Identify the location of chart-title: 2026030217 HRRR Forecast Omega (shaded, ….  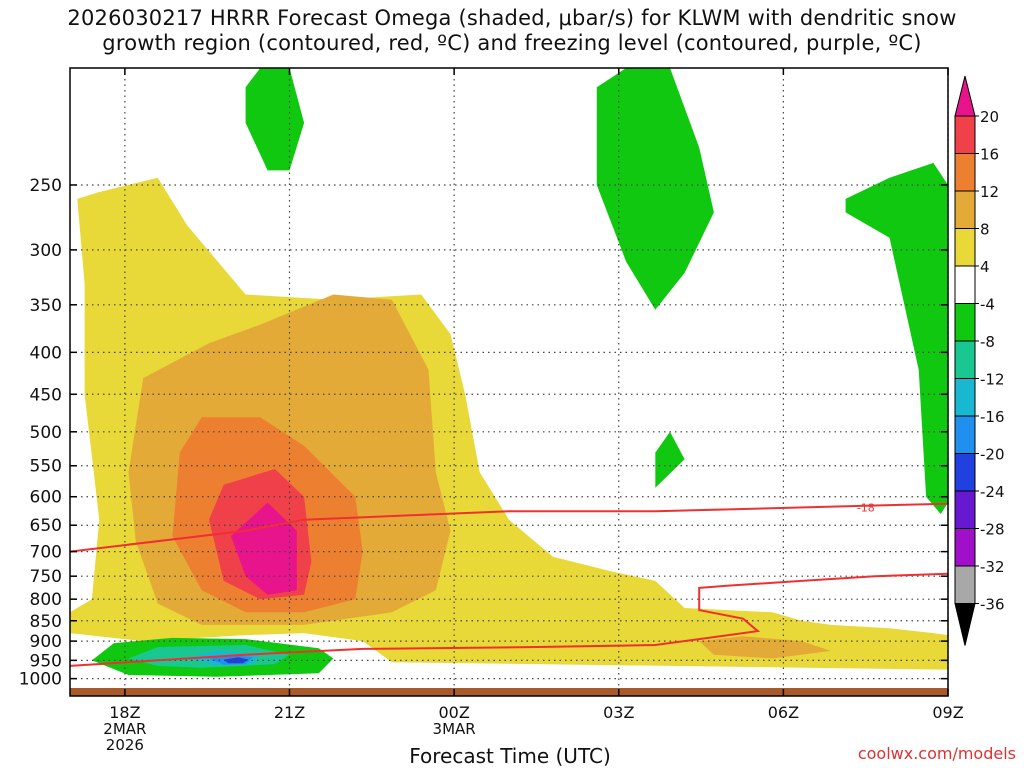
(512, 31).